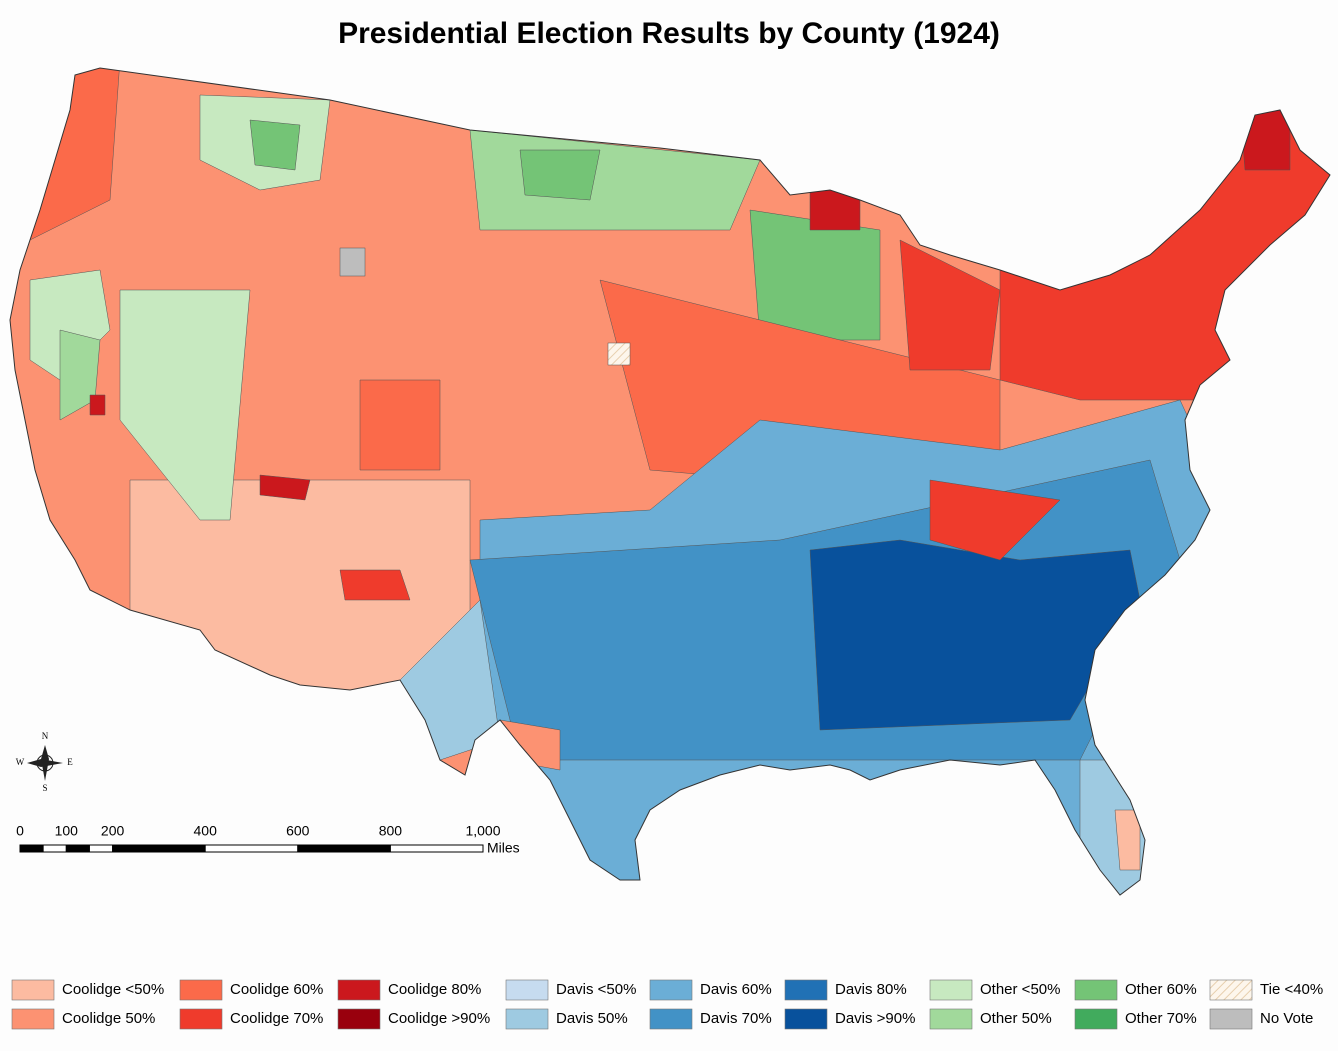 The image size is (1338, 1051). Describe the element at coordinates (44, 788) in the screenshot. I see `compass-s: S` at that location.